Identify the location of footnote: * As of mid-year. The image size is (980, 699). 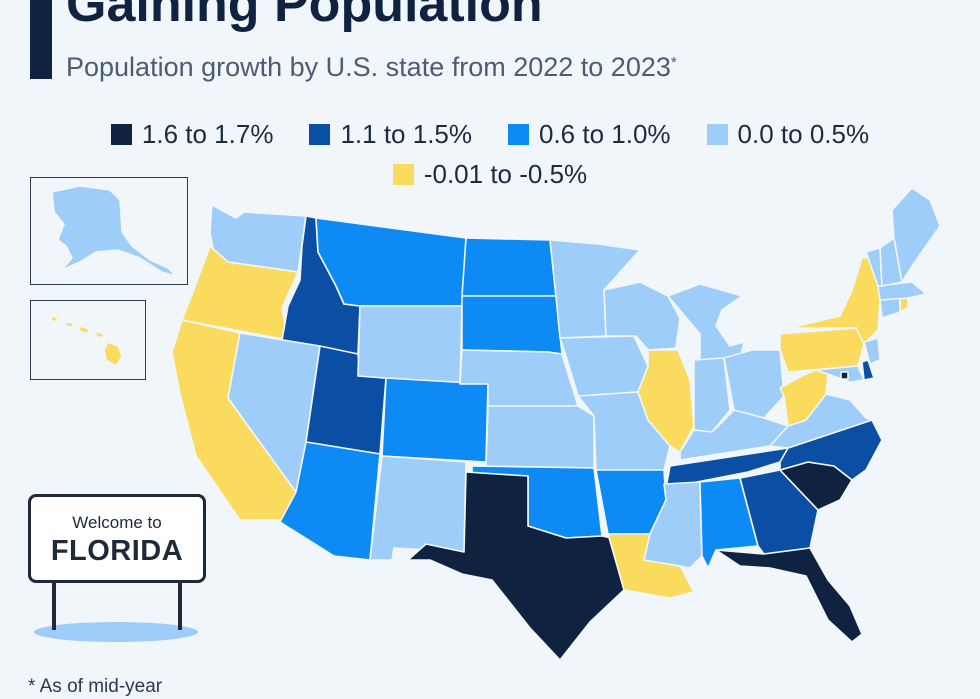
(95, 686).